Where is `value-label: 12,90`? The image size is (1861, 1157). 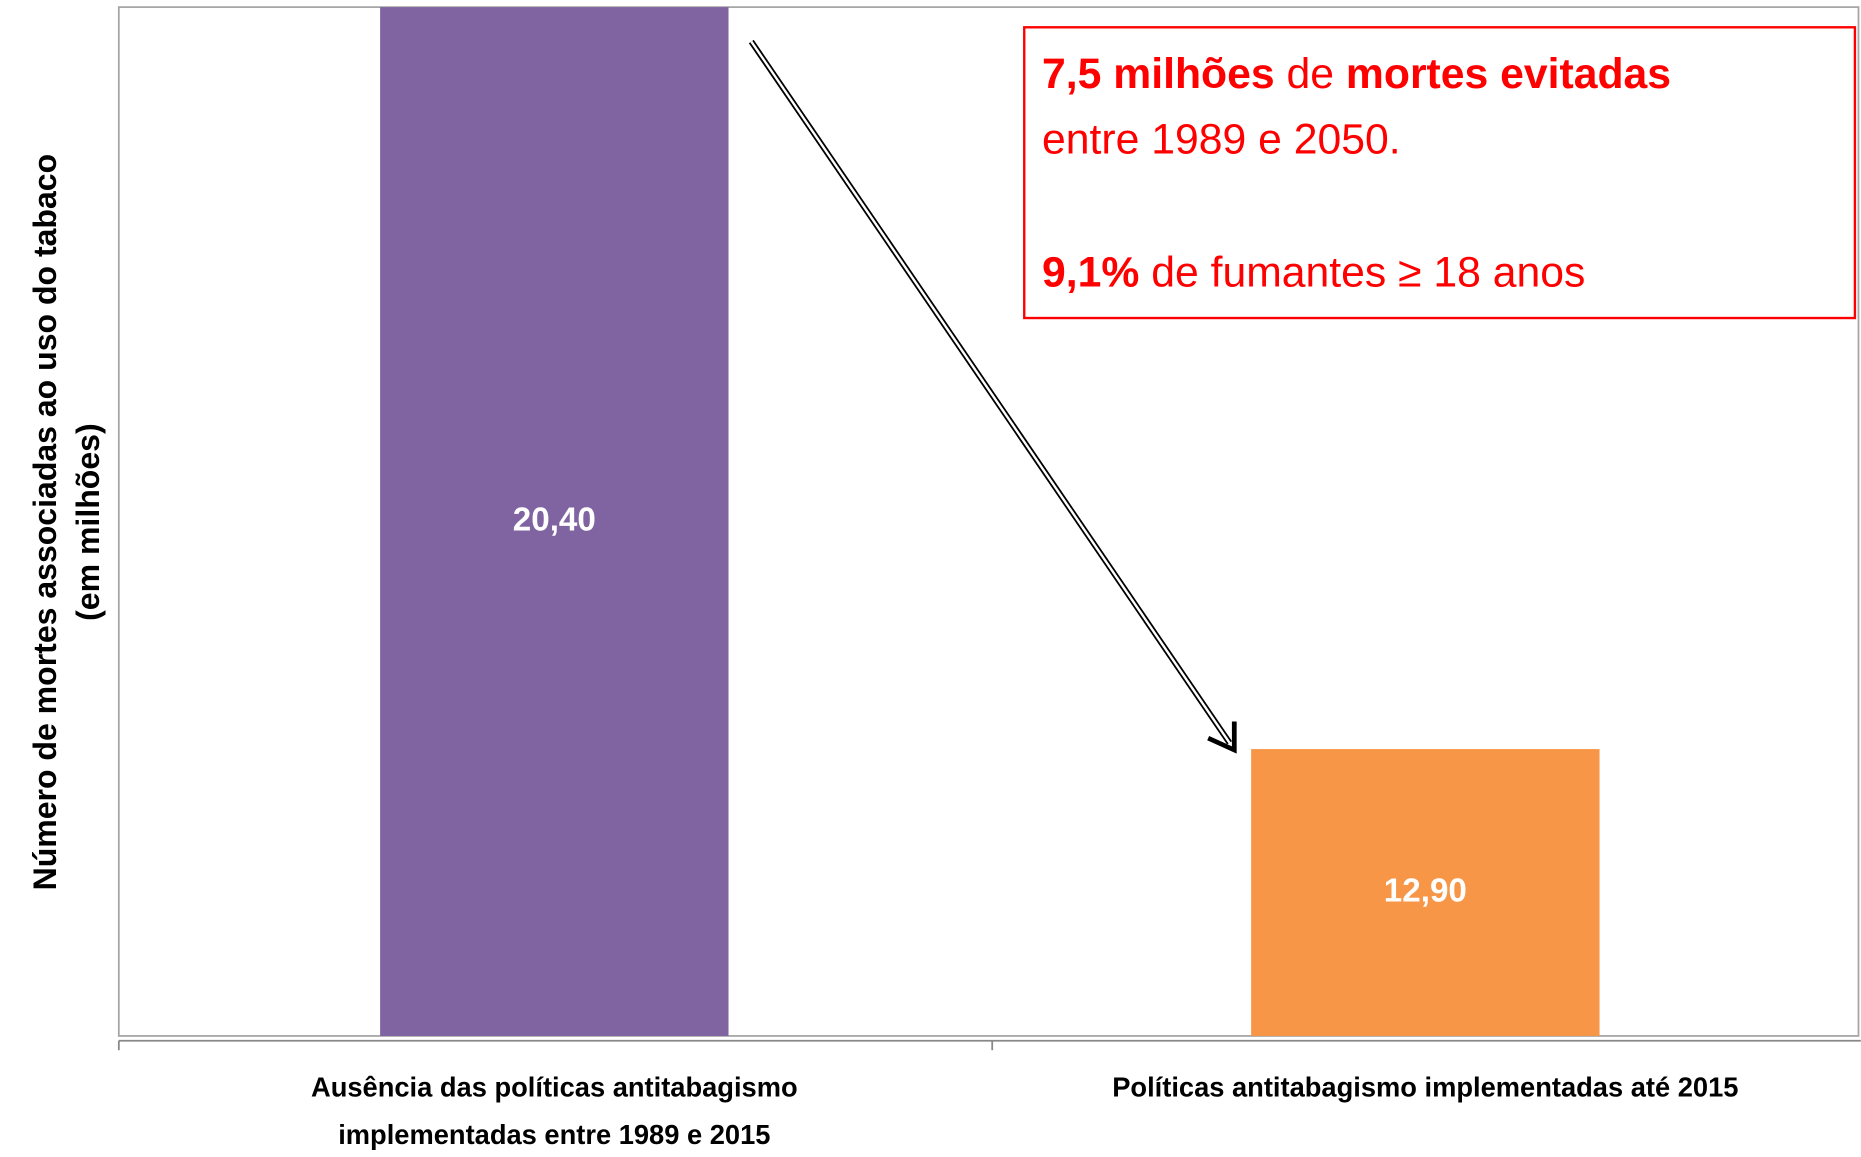 value-label: 12,90 is located at coordinates (1425, 890).